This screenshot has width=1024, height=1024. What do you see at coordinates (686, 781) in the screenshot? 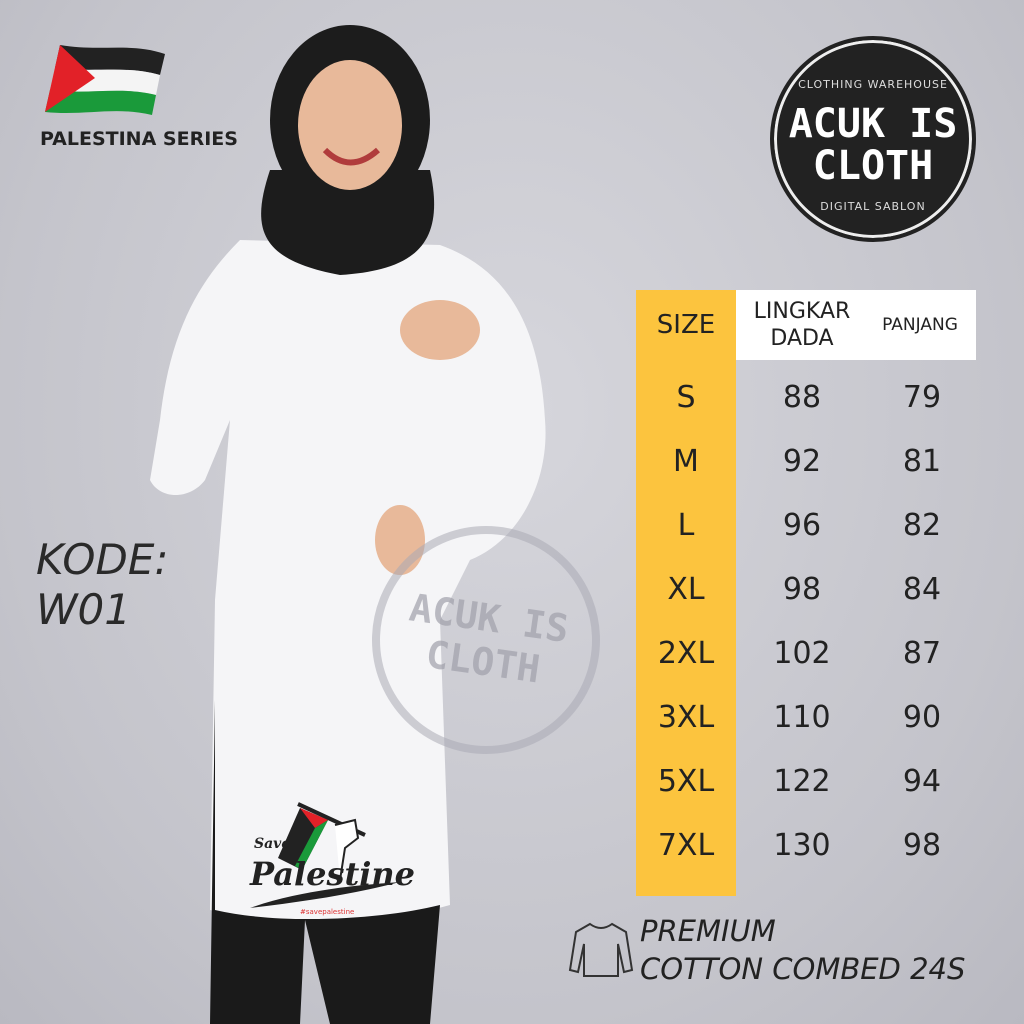
I see `cell-size: 5XL` at bounding box center [686, 781].